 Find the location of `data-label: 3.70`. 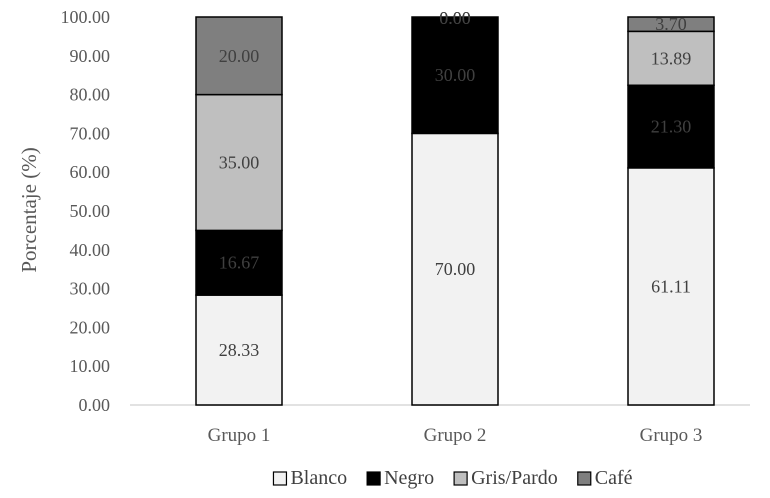

data-label: 3.70 is located at coordinates (671, 24).